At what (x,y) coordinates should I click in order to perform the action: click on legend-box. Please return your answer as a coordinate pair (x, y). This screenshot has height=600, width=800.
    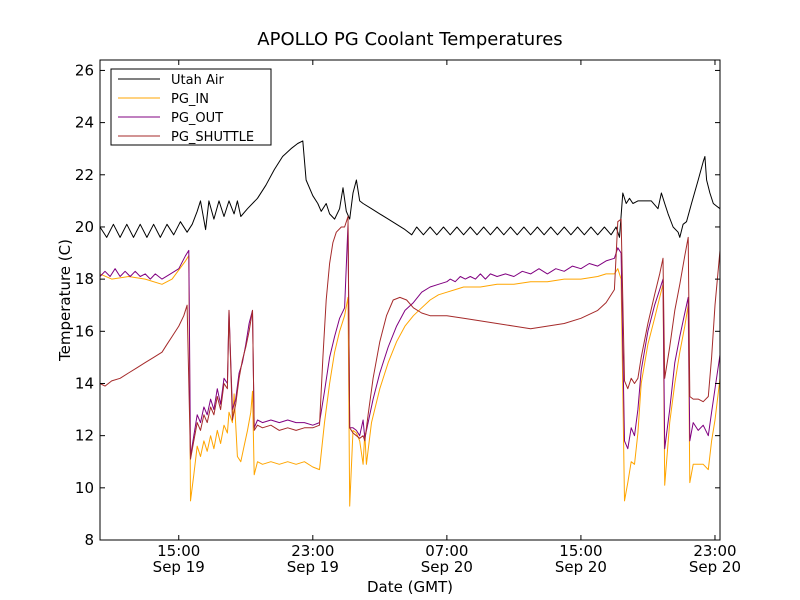
    Looking at the image, I should click on (191, 107).